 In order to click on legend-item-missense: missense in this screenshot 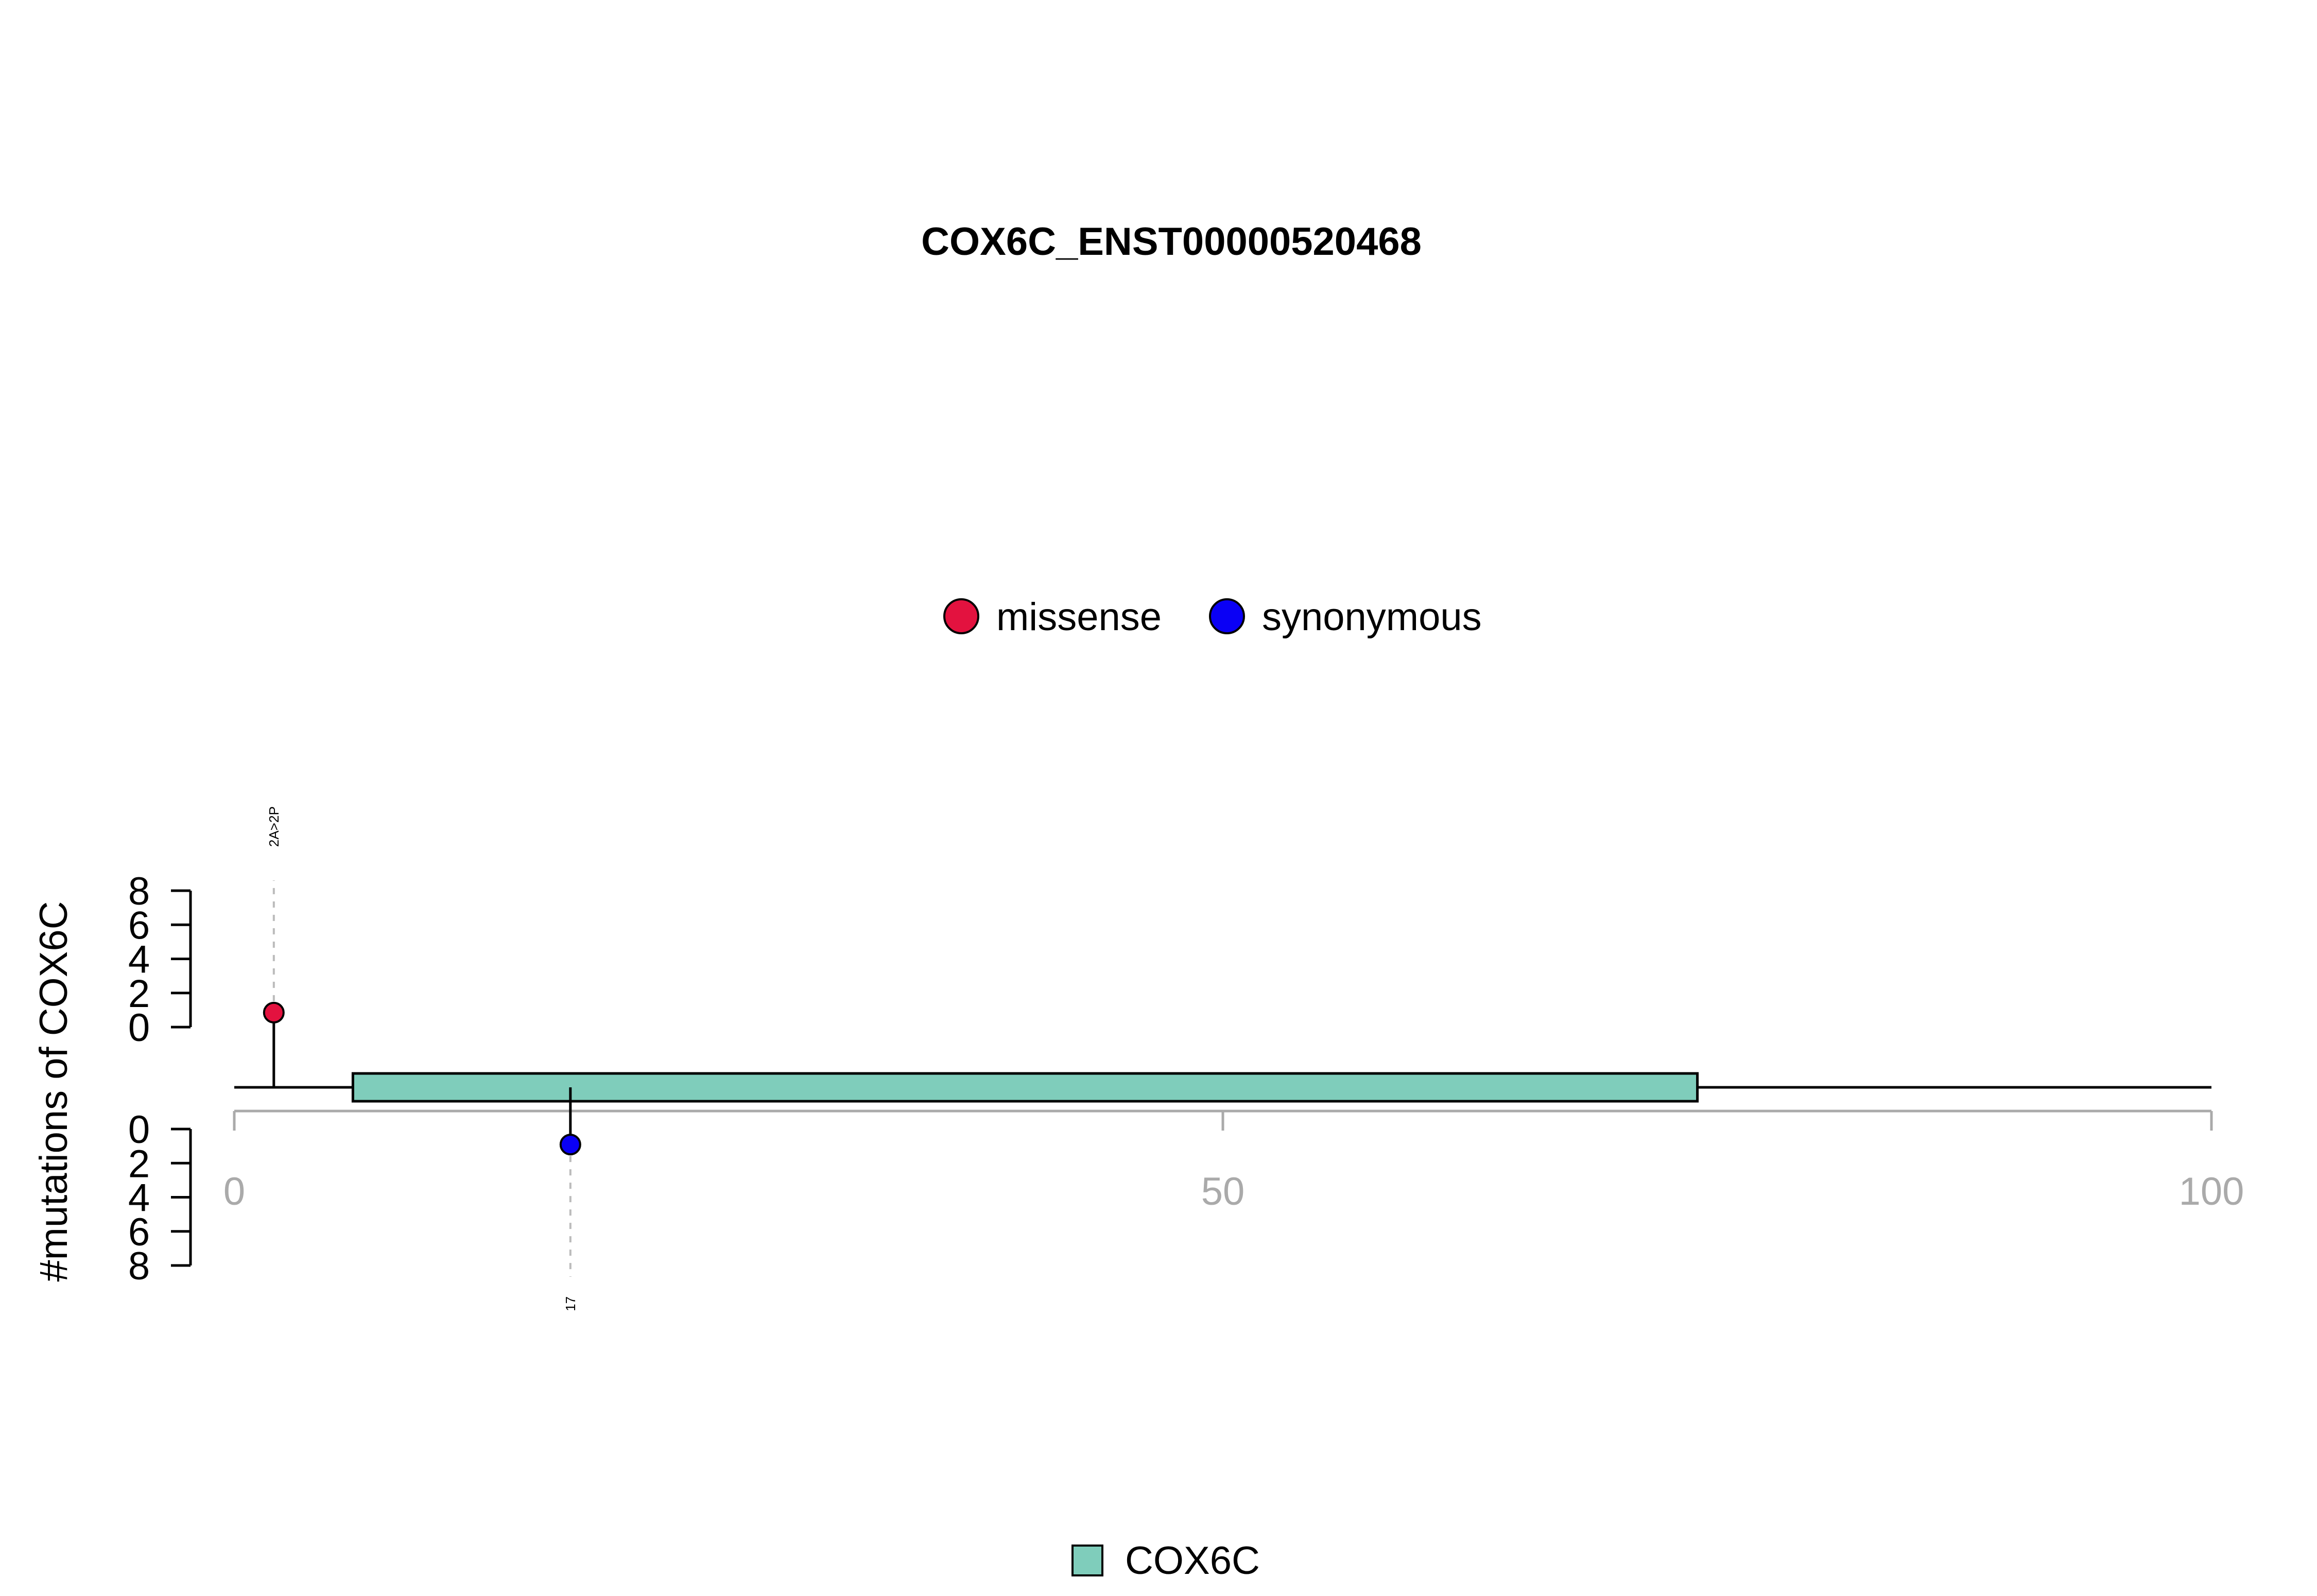, I will do `click(1052, 617)`.